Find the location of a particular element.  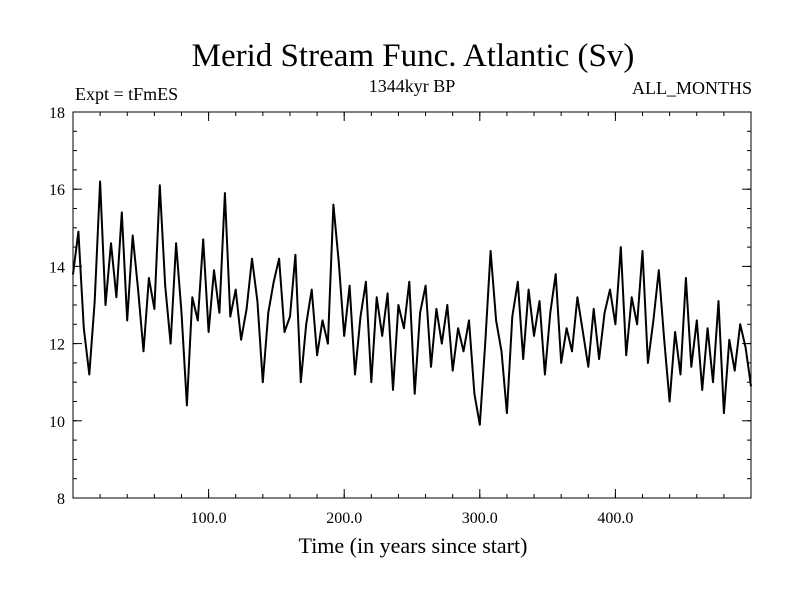

y-tick-label: 16 is located at coordinates (57, 190).